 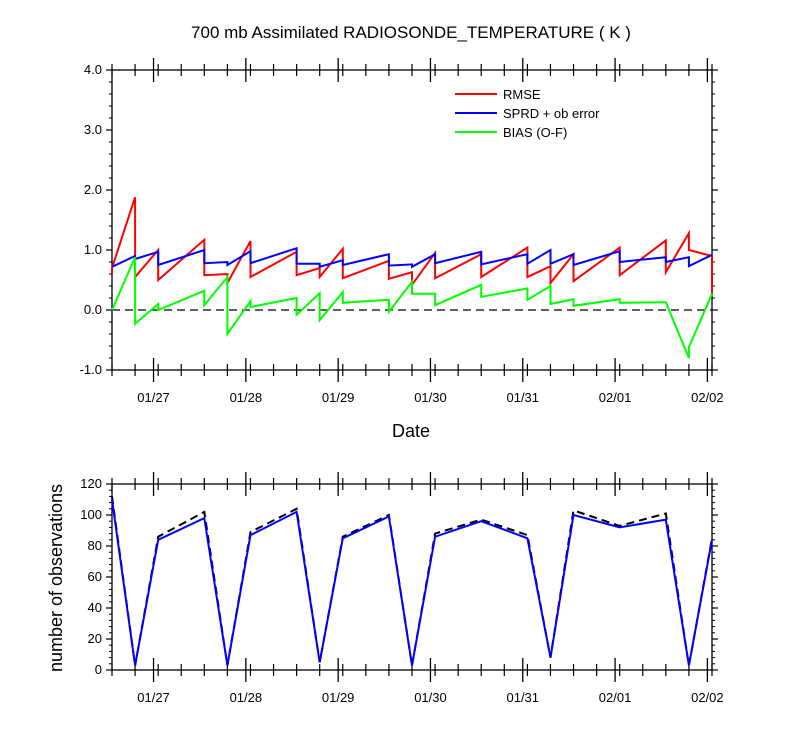 What do you see at coordinates (56, 578) in the screenshot?
I see `y-axis-title-observations: number of observations` at bounding box center [56, 578].